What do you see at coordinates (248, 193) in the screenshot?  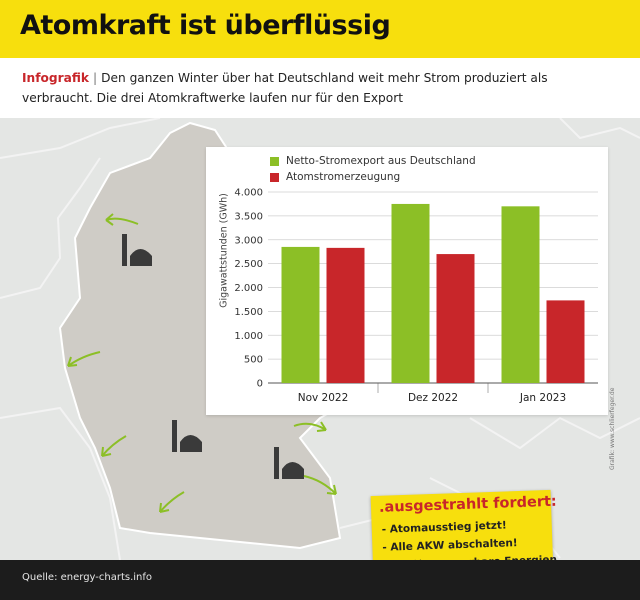 I see `y-tick-label: 4.000` at bounding box center [248, 193].